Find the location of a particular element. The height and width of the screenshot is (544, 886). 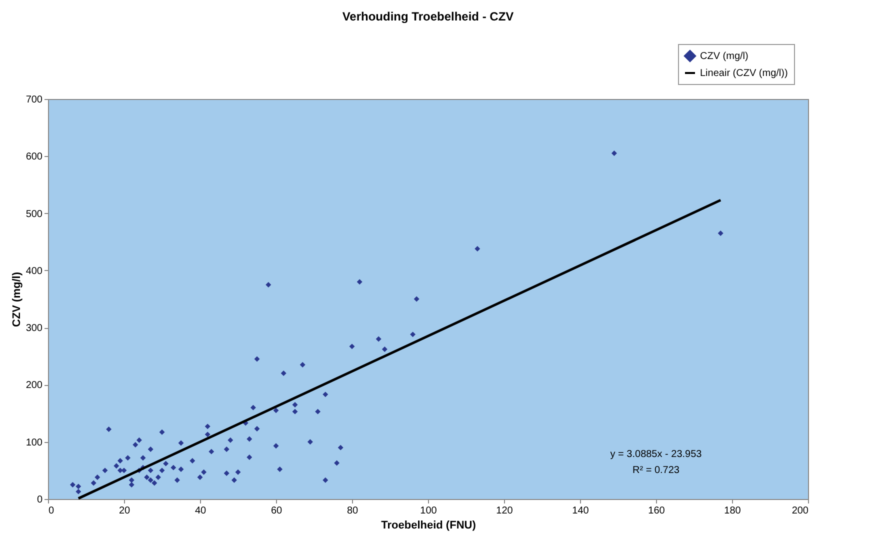

x-tick-label: 80 is located at coordinates (352, 511).